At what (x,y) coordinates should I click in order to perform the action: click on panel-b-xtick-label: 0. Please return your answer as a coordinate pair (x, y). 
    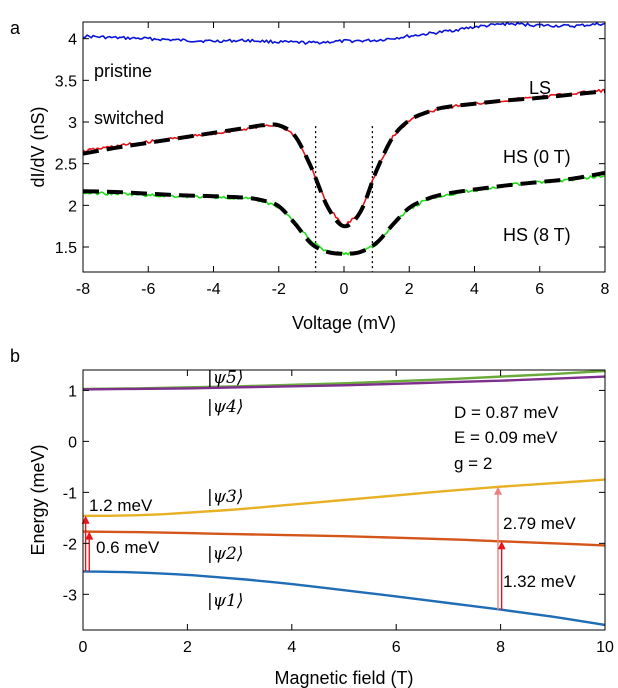
    Looking at the image, I should click on (83, 647).